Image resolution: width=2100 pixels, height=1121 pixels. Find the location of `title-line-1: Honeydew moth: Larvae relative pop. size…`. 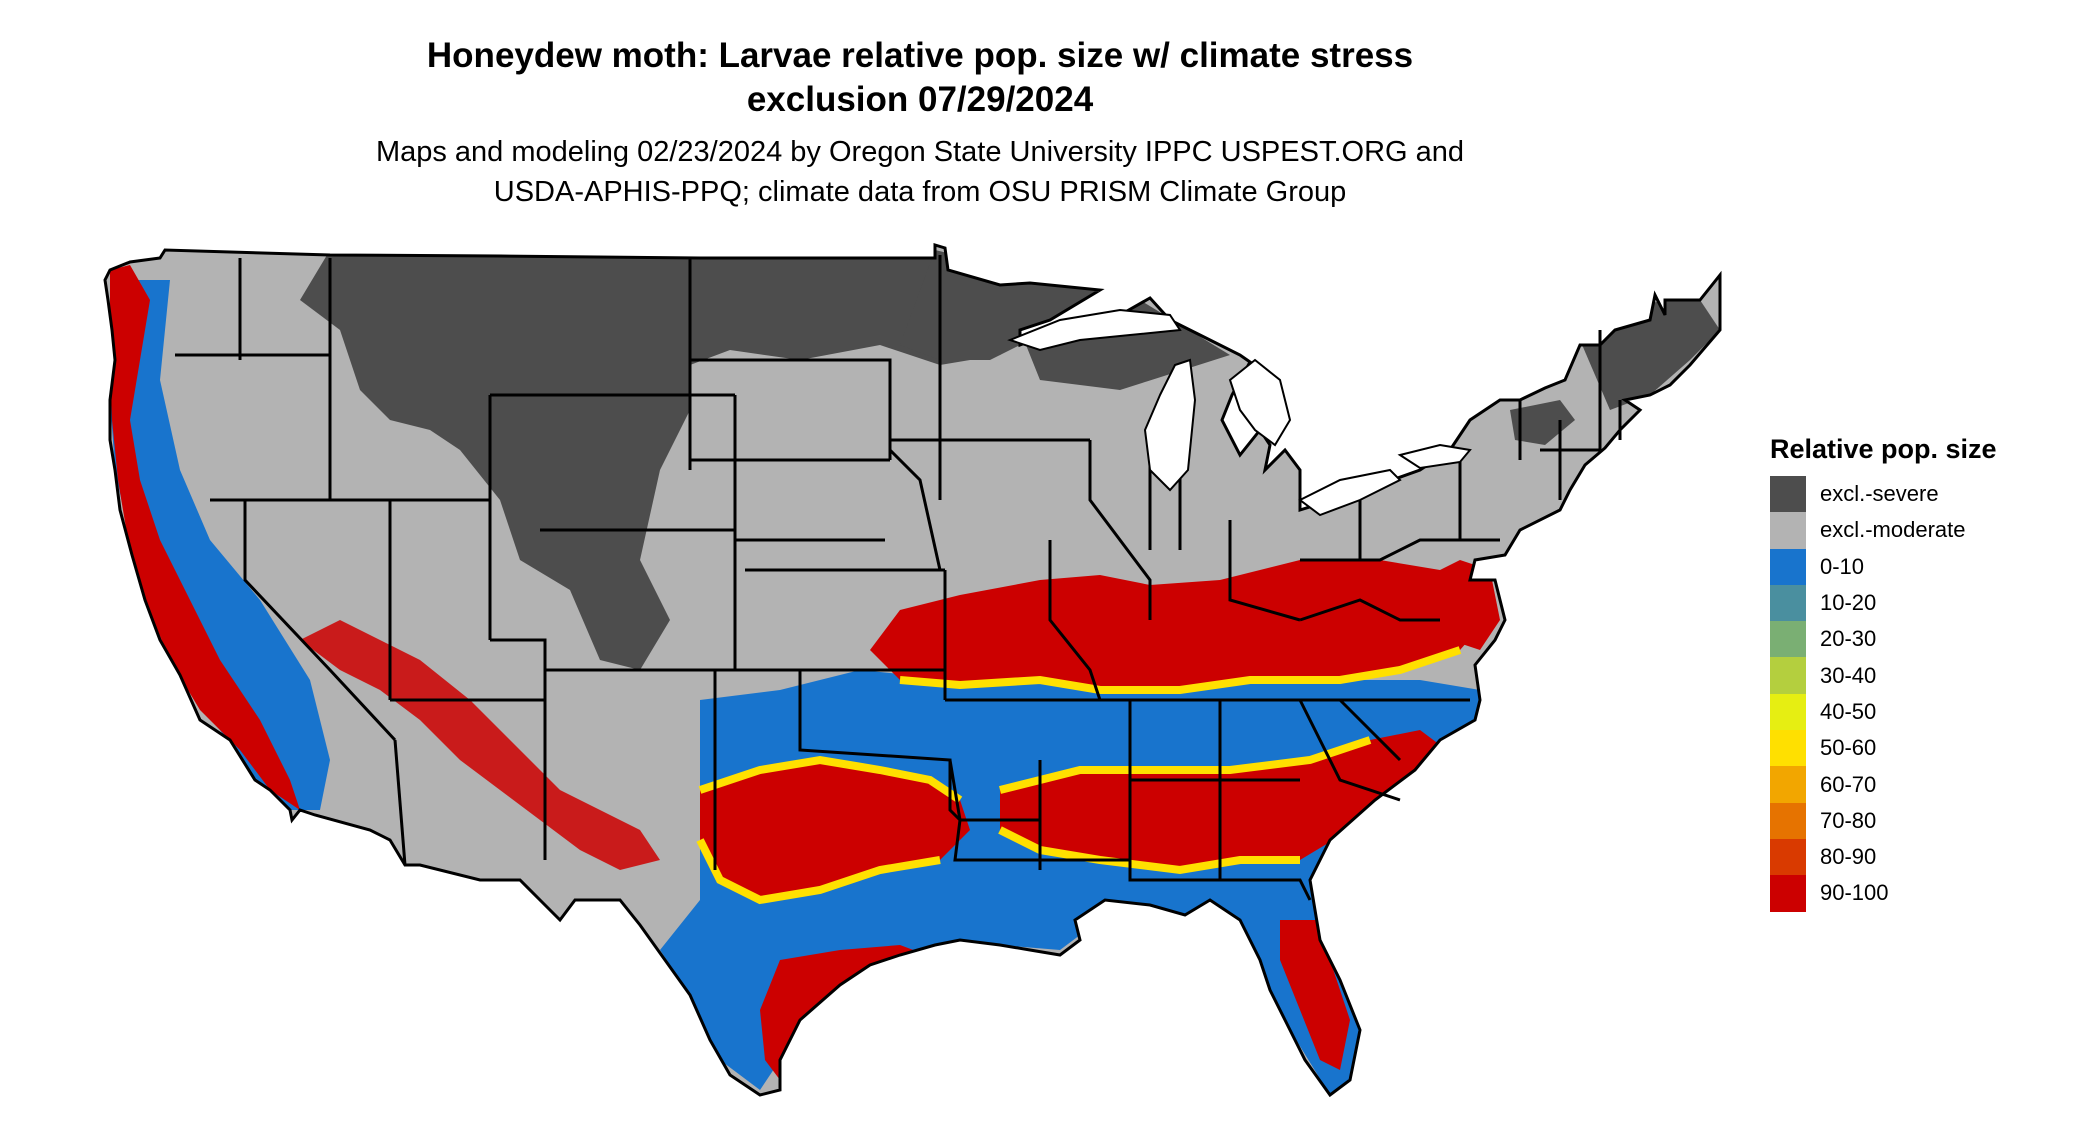

title-line-1: Honeydew moth: Larvae relative pop. size… is located at coordinates (920, 55).